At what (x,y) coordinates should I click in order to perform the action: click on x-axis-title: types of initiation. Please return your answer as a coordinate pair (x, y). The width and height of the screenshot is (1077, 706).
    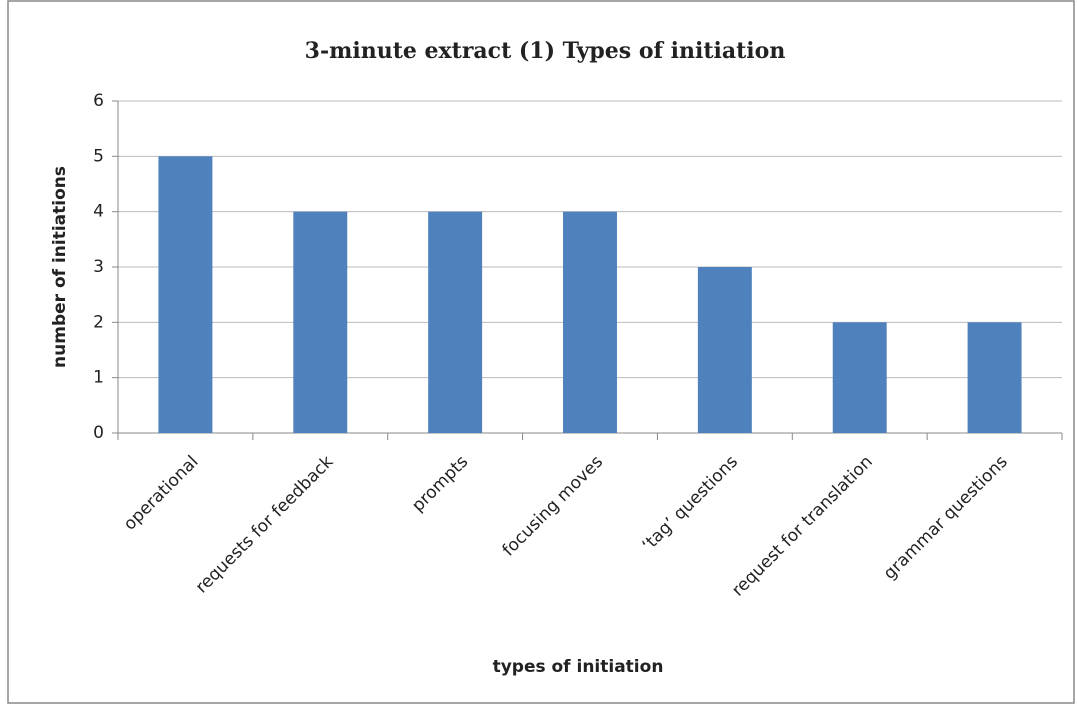
    Looking at the image, I should click on (578, 667).